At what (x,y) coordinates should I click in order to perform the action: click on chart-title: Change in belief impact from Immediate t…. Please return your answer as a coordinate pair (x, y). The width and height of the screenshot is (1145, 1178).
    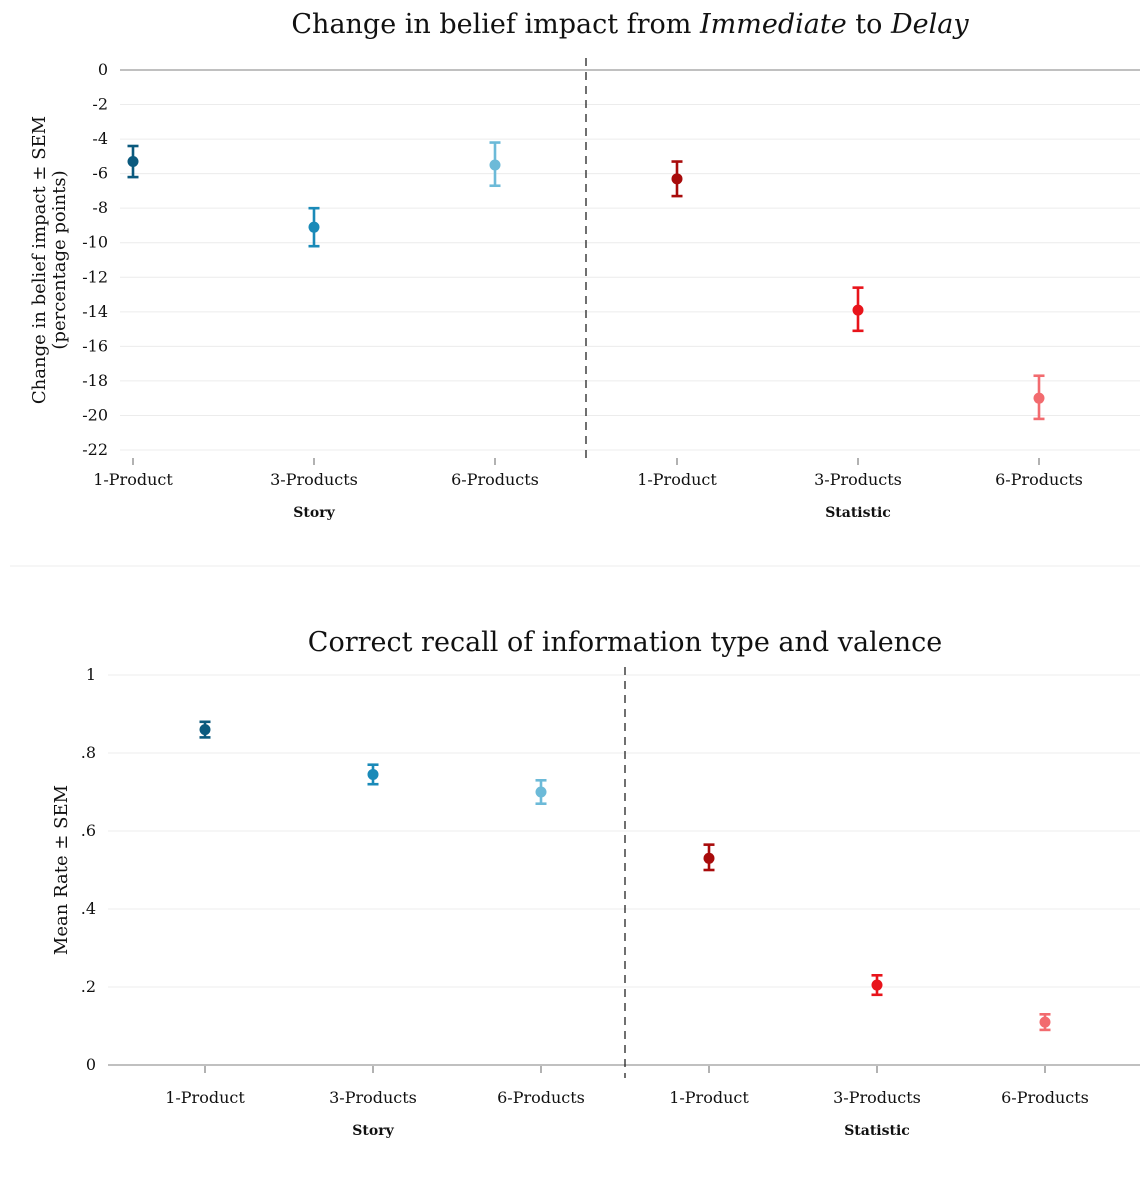
    Looking at the image, I should click on (630, 24).